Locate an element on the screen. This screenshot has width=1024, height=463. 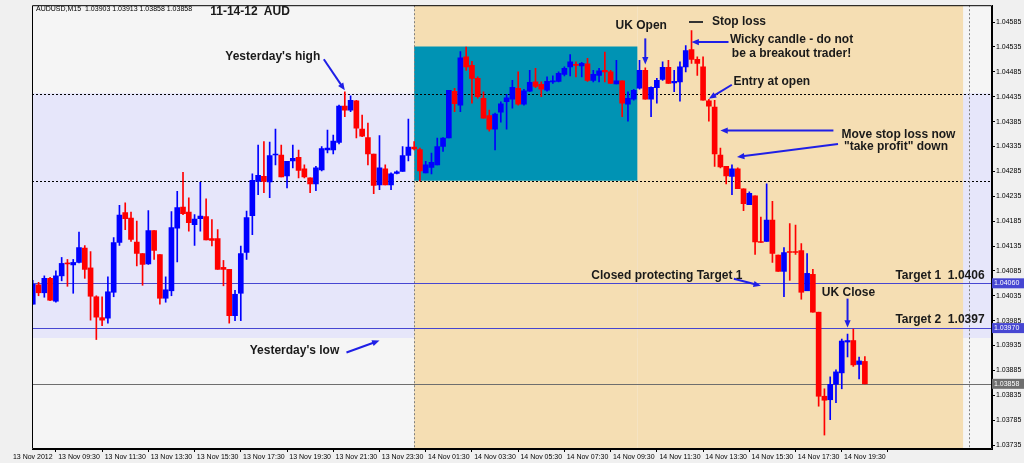
annotation: Wicky candle - do not be a breakout trader! is located at coordinates (791, 46).